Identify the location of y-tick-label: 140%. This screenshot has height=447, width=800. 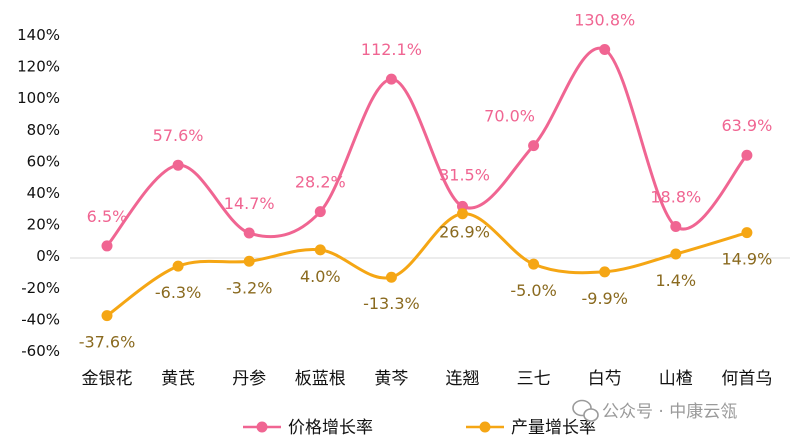
(38, 35).